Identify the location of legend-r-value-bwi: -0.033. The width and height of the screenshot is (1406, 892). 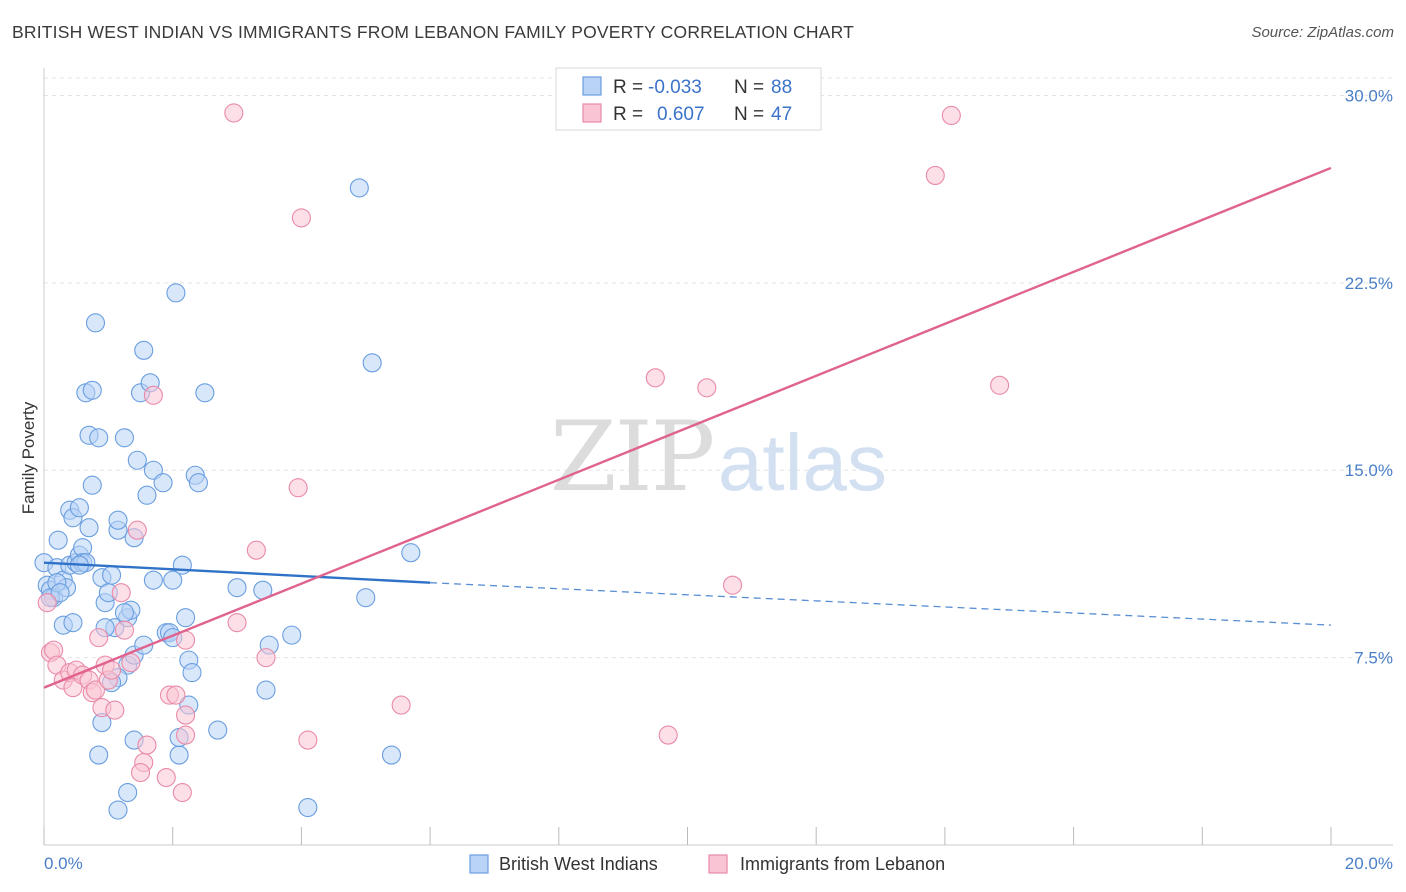
(675, 87).